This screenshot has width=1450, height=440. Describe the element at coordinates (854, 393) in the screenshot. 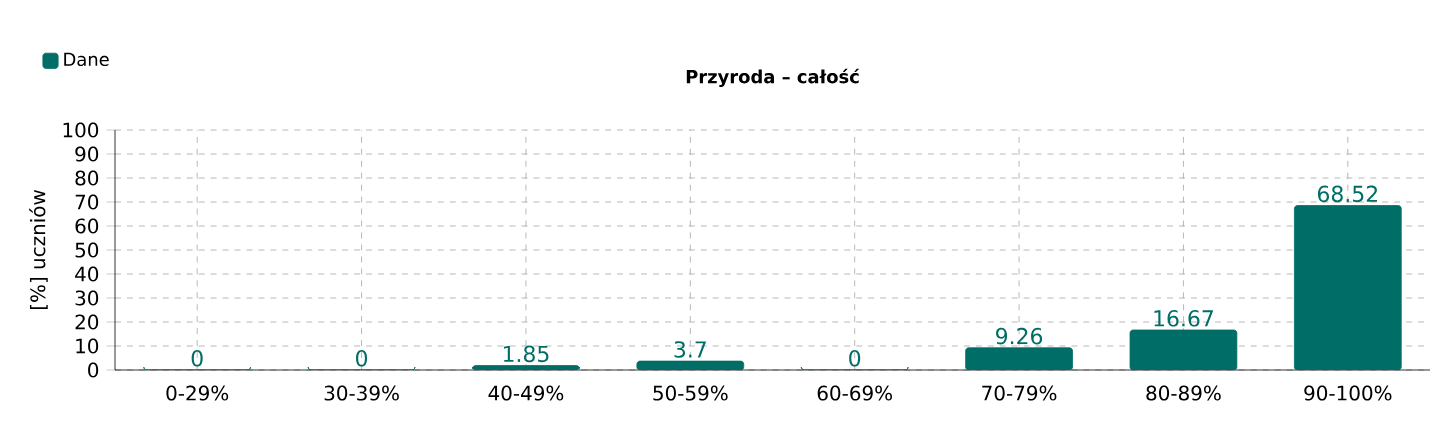

I see `x-tick-label: 60-69%` at that location.